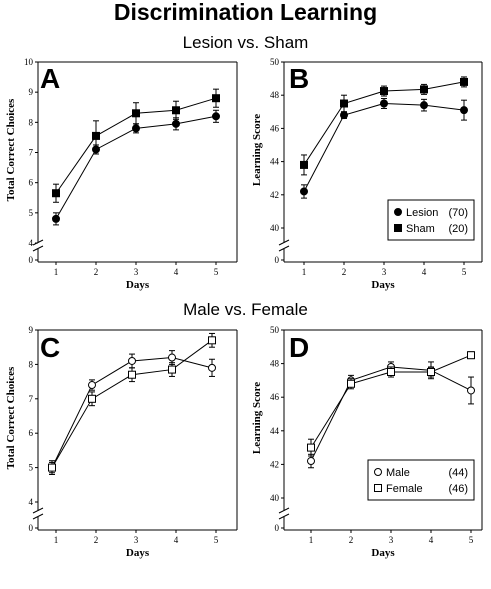 This screenshot has width=491, height=589. I want to click on panel-c-y-tick-label: 9, so click(31, 330).